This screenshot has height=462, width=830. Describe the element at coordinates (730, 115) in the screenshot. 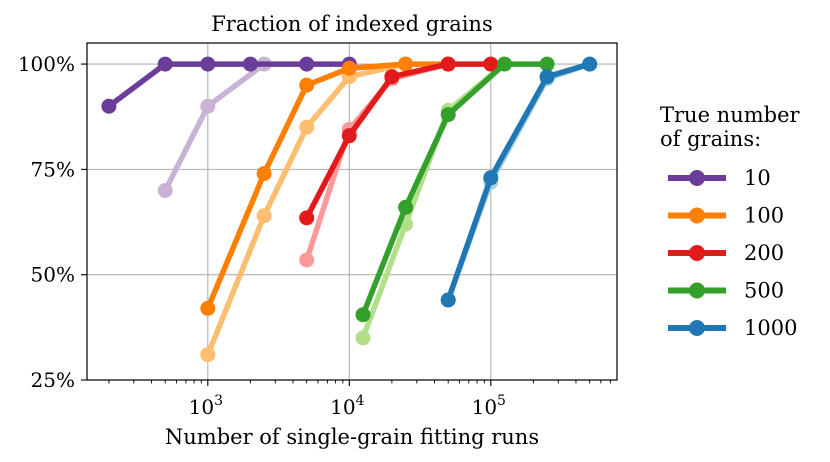

I see `legend-title: True number` at that location.